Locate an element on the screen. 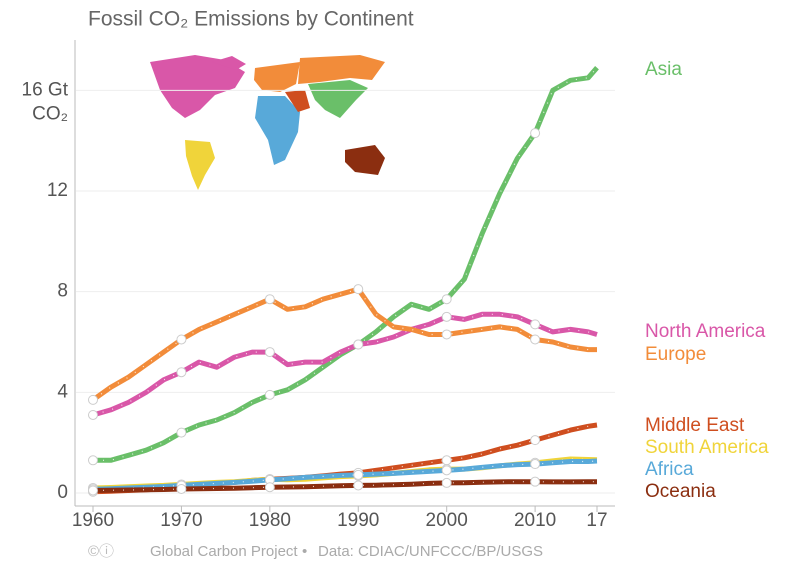  x-tick-label: 17 is located at coordinates (596, 520).